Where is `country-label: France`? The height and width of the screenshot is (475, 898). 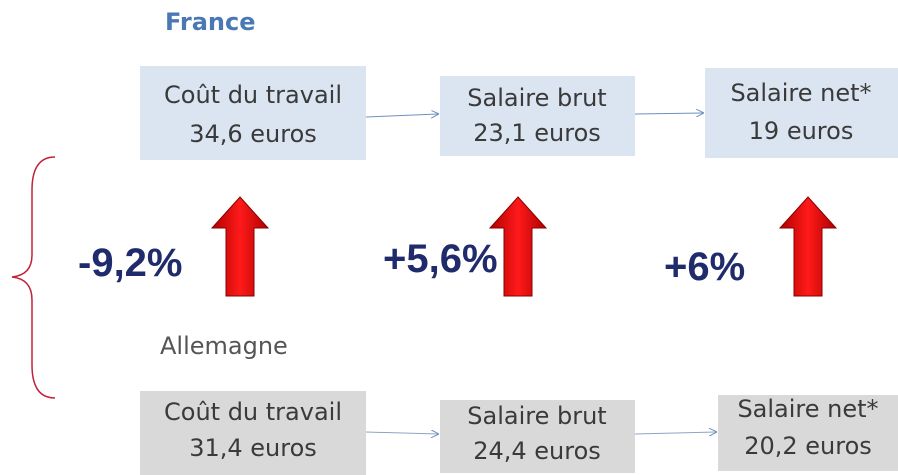
country-label: France is located at coordinates (210, 22).